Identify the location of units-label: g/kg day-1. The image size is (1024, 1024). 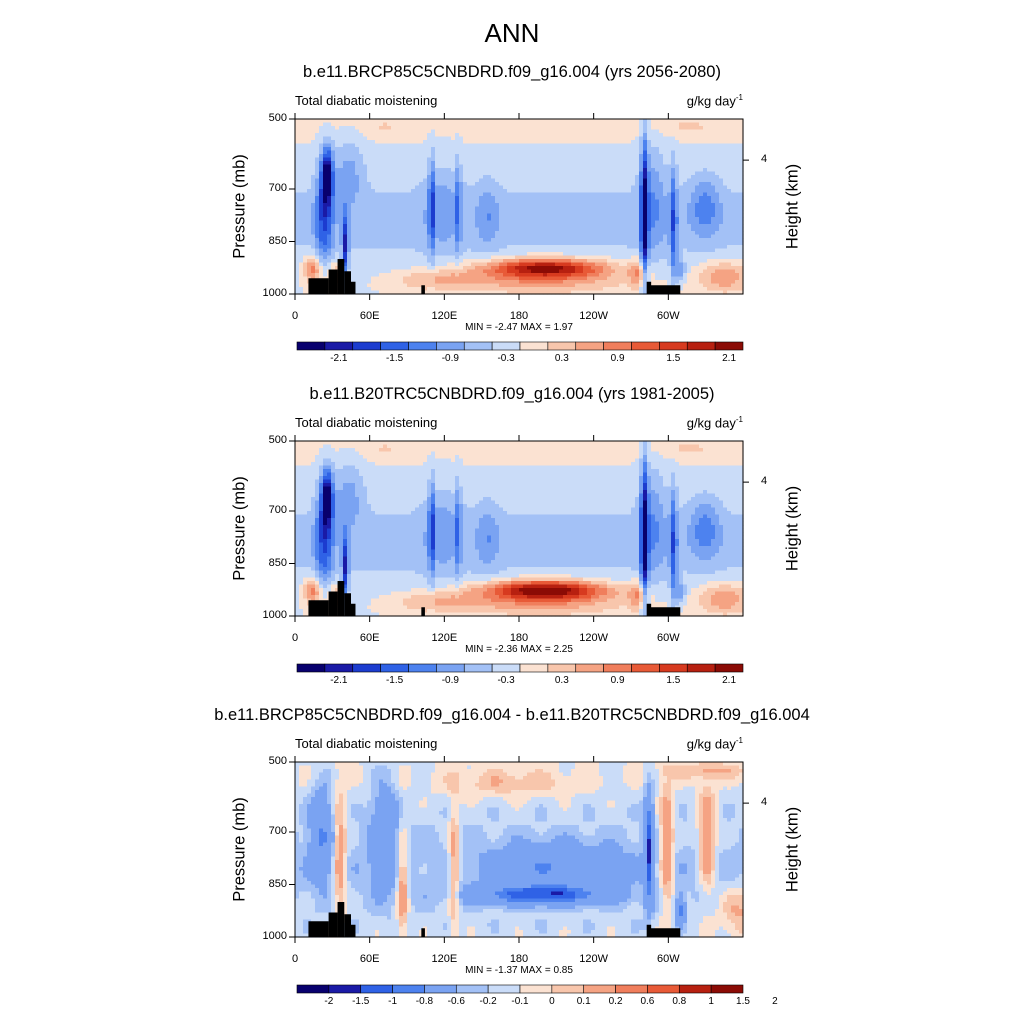
(668, 100).